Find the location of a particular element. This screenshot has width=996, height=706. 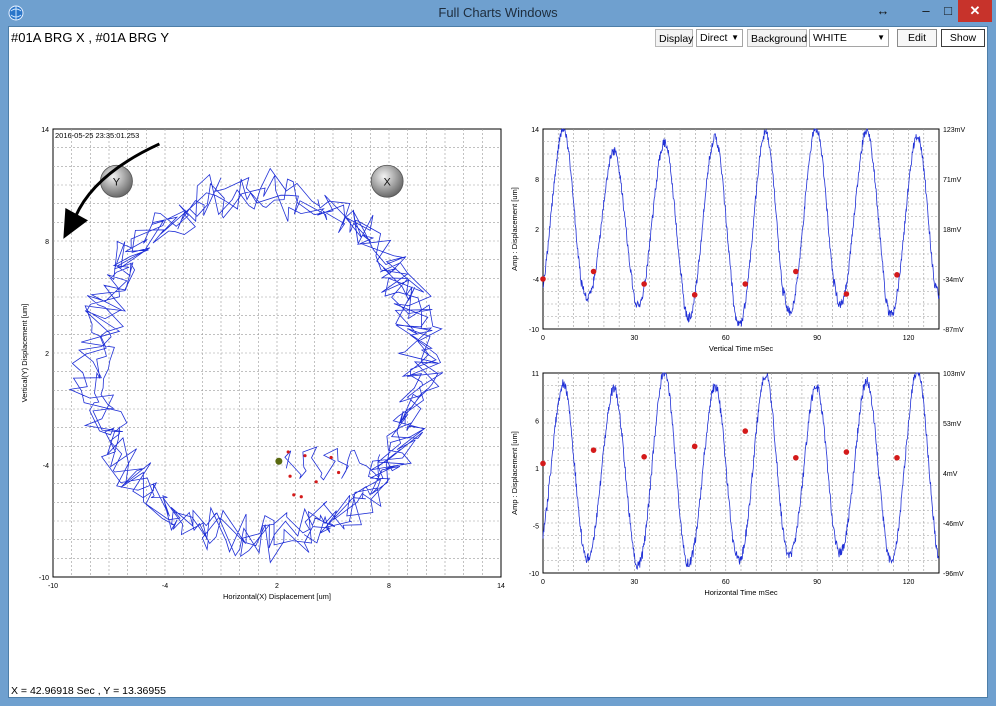

orbit-tail is located at coordinates (332, 463).